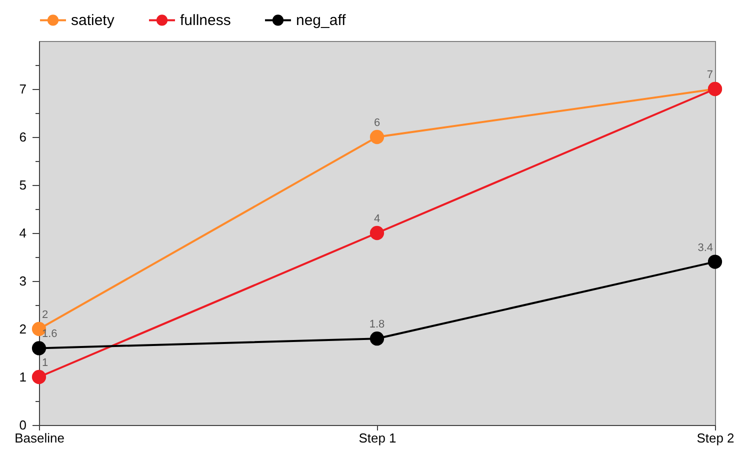  What do you see at coordinates (45, 315) in the screenshot?
I see `data-label: 2` at bounding box center [45, 315].